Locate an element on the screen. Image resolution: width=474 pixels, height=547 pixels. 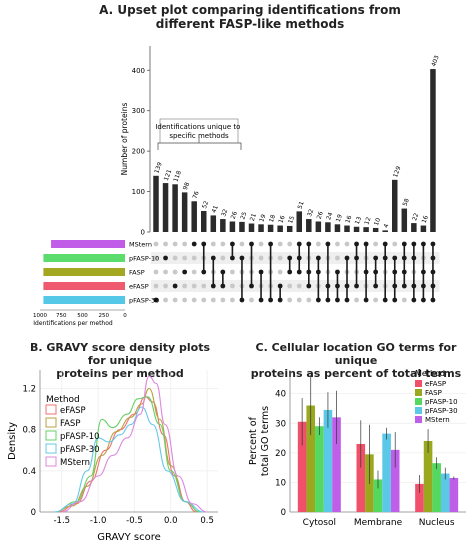
upset-y-tick-label: 0 is located at coordinates (143, 233).